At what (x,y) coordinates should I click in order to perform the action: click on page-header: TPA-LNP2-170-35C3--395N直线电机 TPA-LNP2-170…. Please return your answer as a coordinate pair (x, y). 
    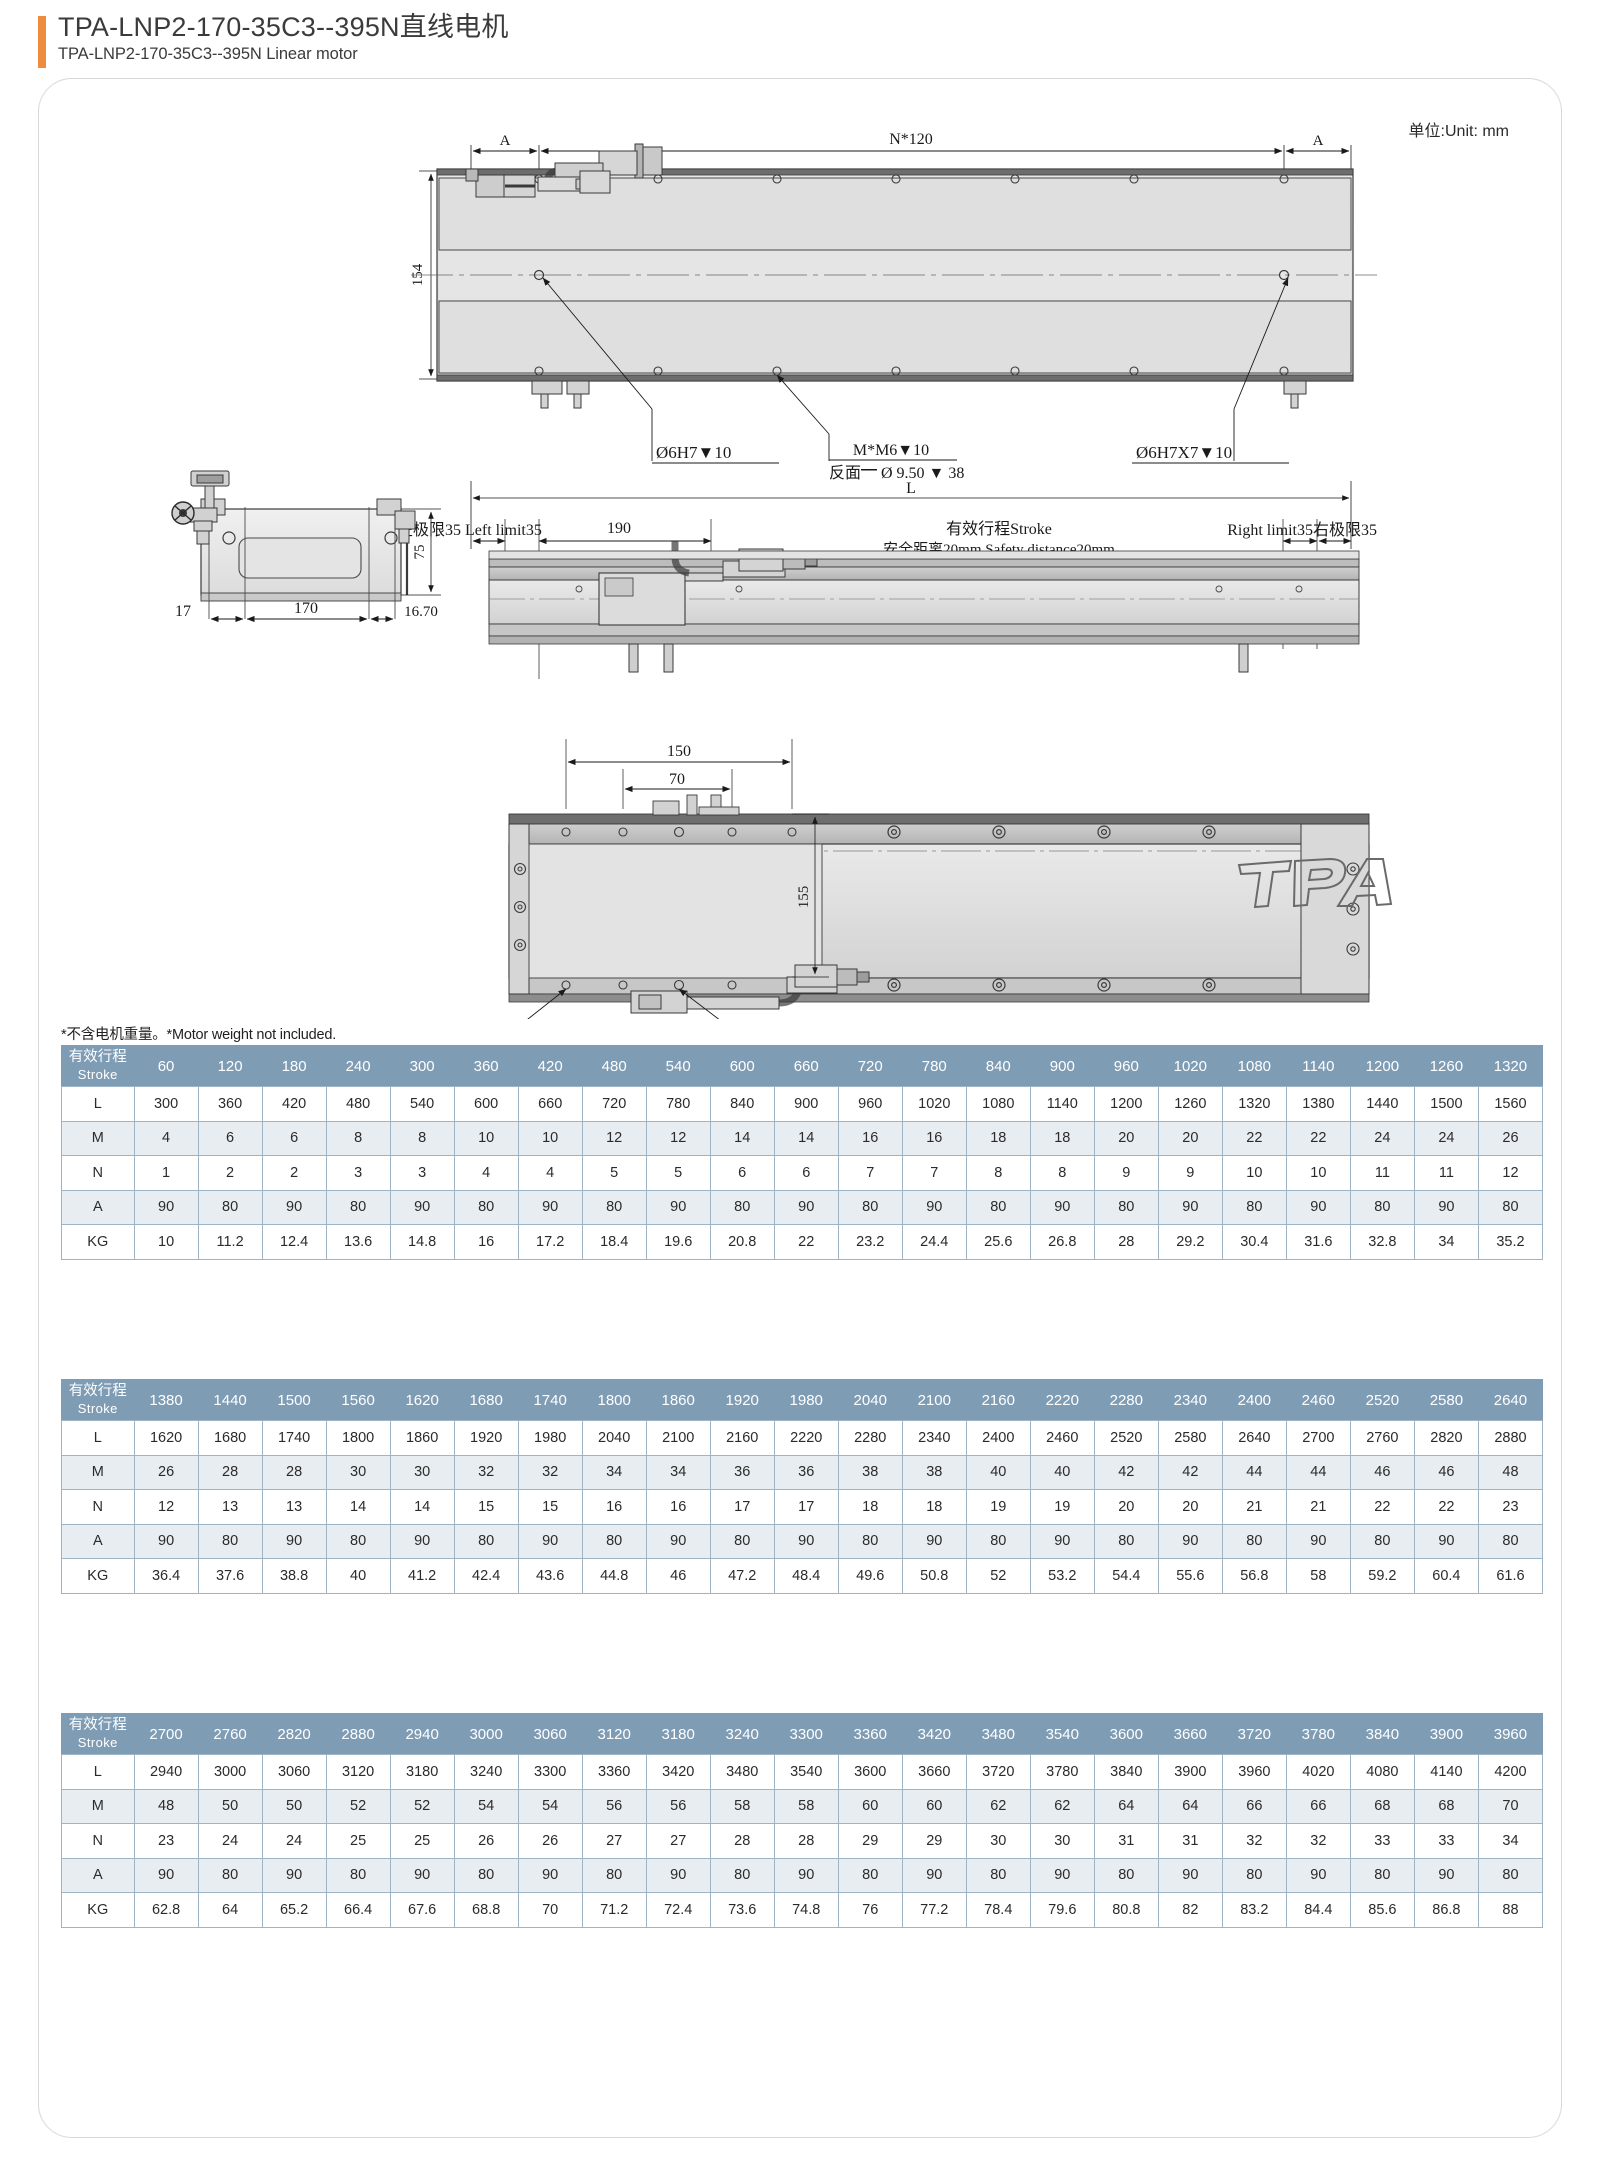
    Looking at the image, I should click on (273, 39).